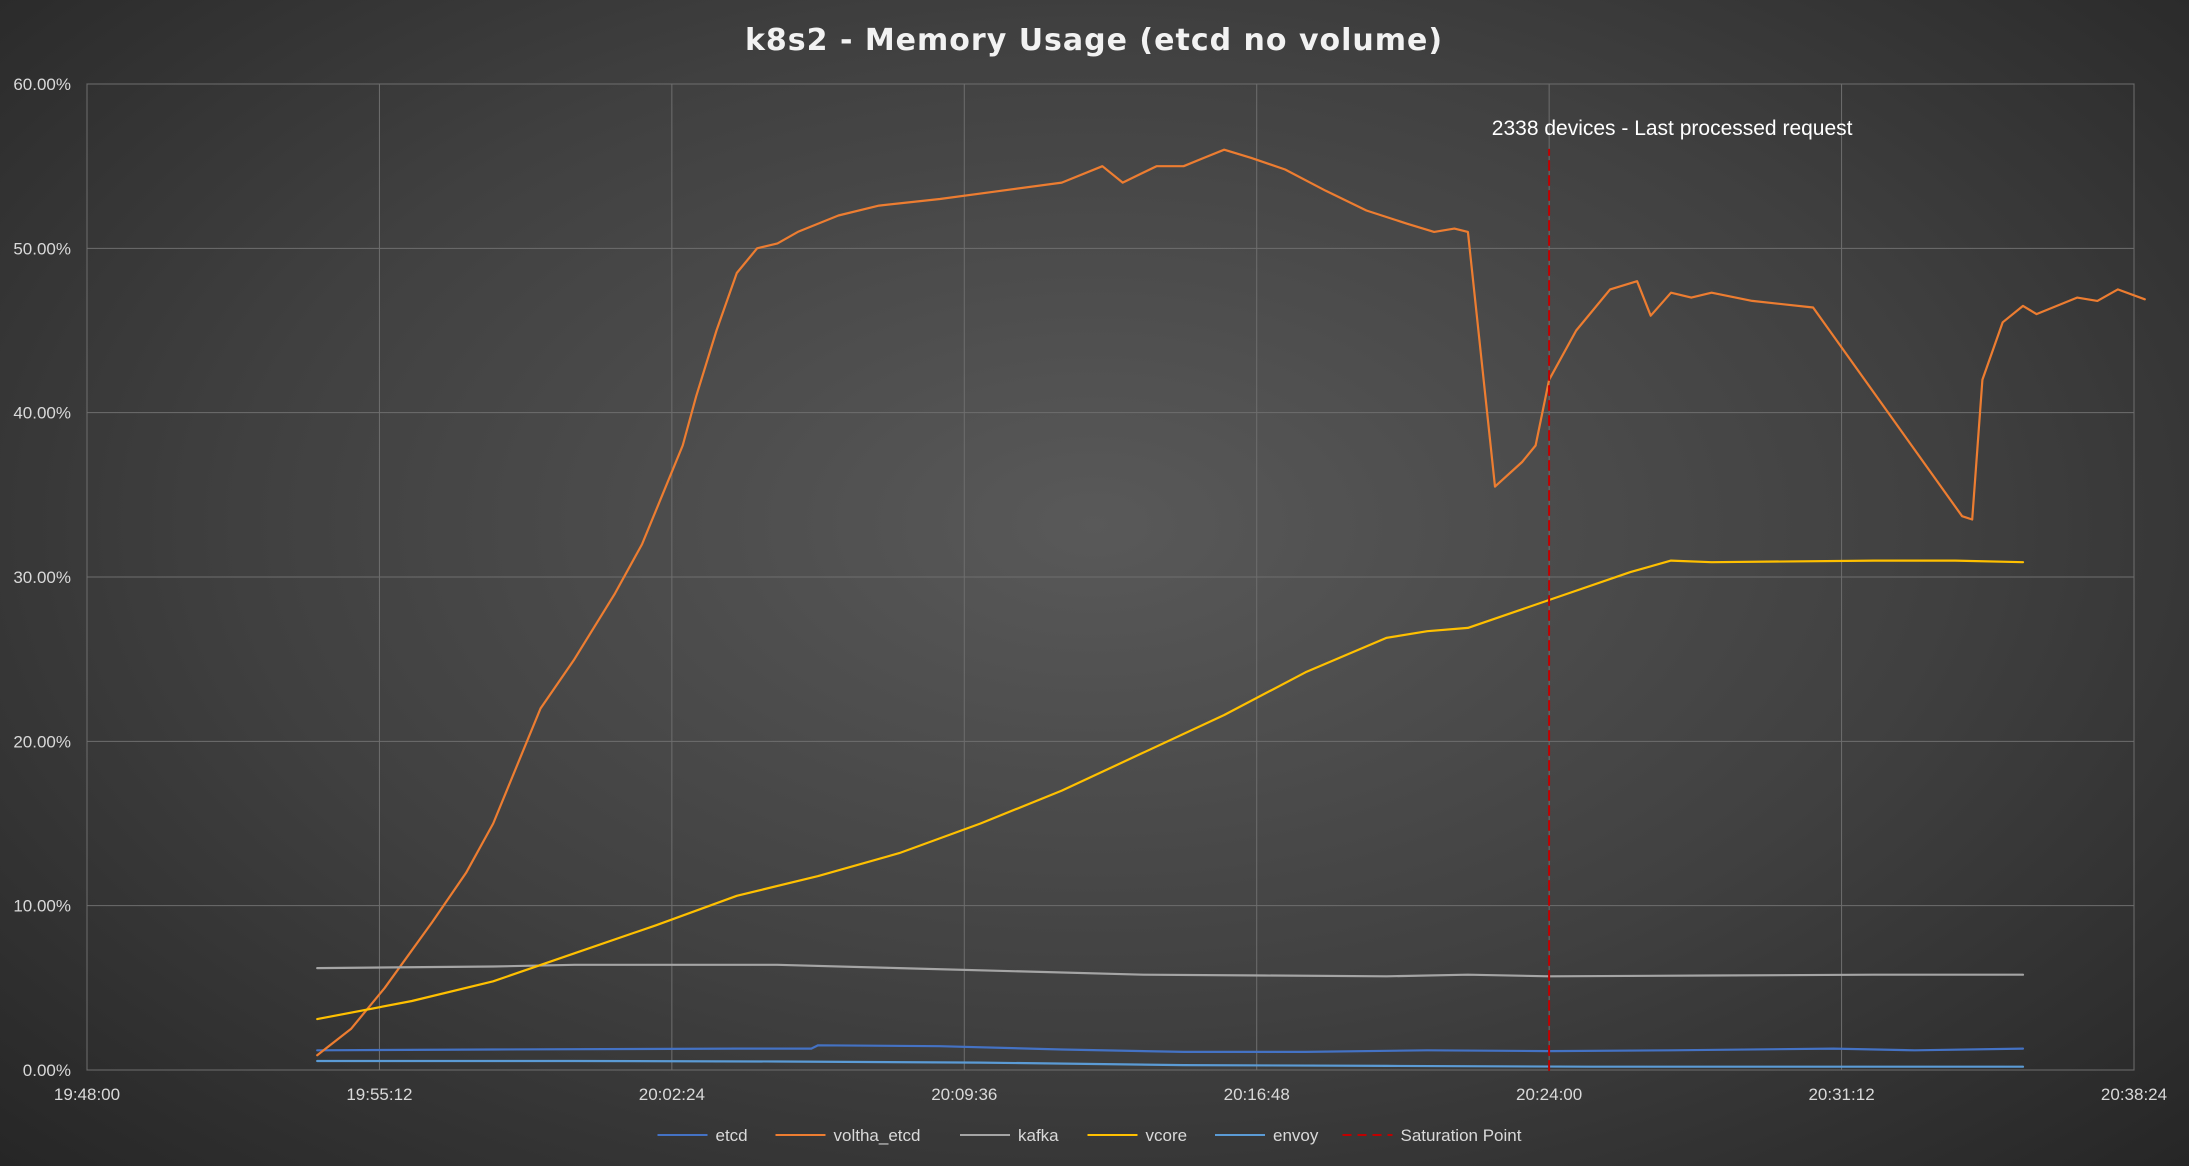 This screenshot has height=1166, width=2189. What do you see at coordinates (87, 1094) in the screenshot?
I see `x-tick-label: 19:48:00` at bounding box center [87, 1094].